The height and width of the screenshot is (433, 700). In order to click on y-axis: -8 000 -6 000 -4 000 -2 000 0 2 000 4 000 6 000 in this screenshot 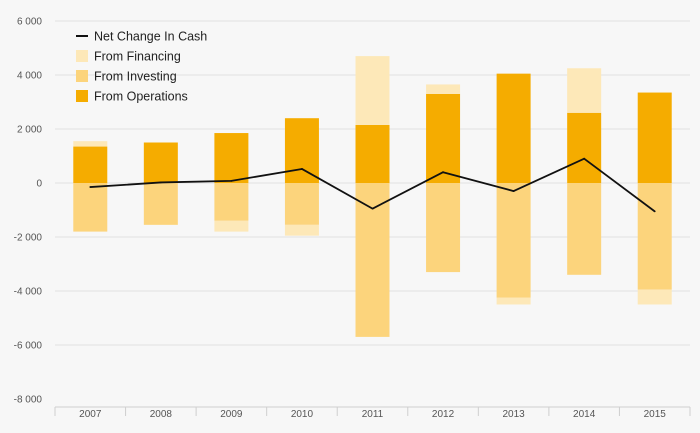, I will do `click(28, 211)`.